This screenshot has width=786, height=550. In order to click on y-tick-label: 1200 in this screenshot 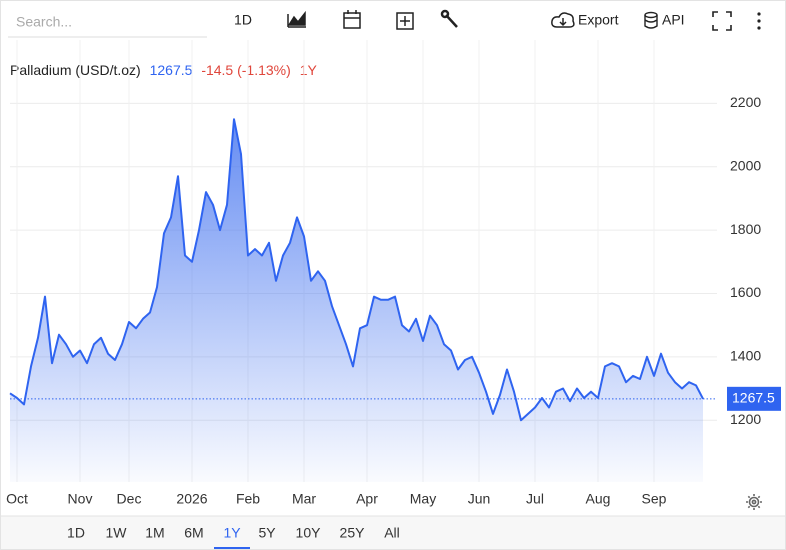, I will do `click(745, 419)`.